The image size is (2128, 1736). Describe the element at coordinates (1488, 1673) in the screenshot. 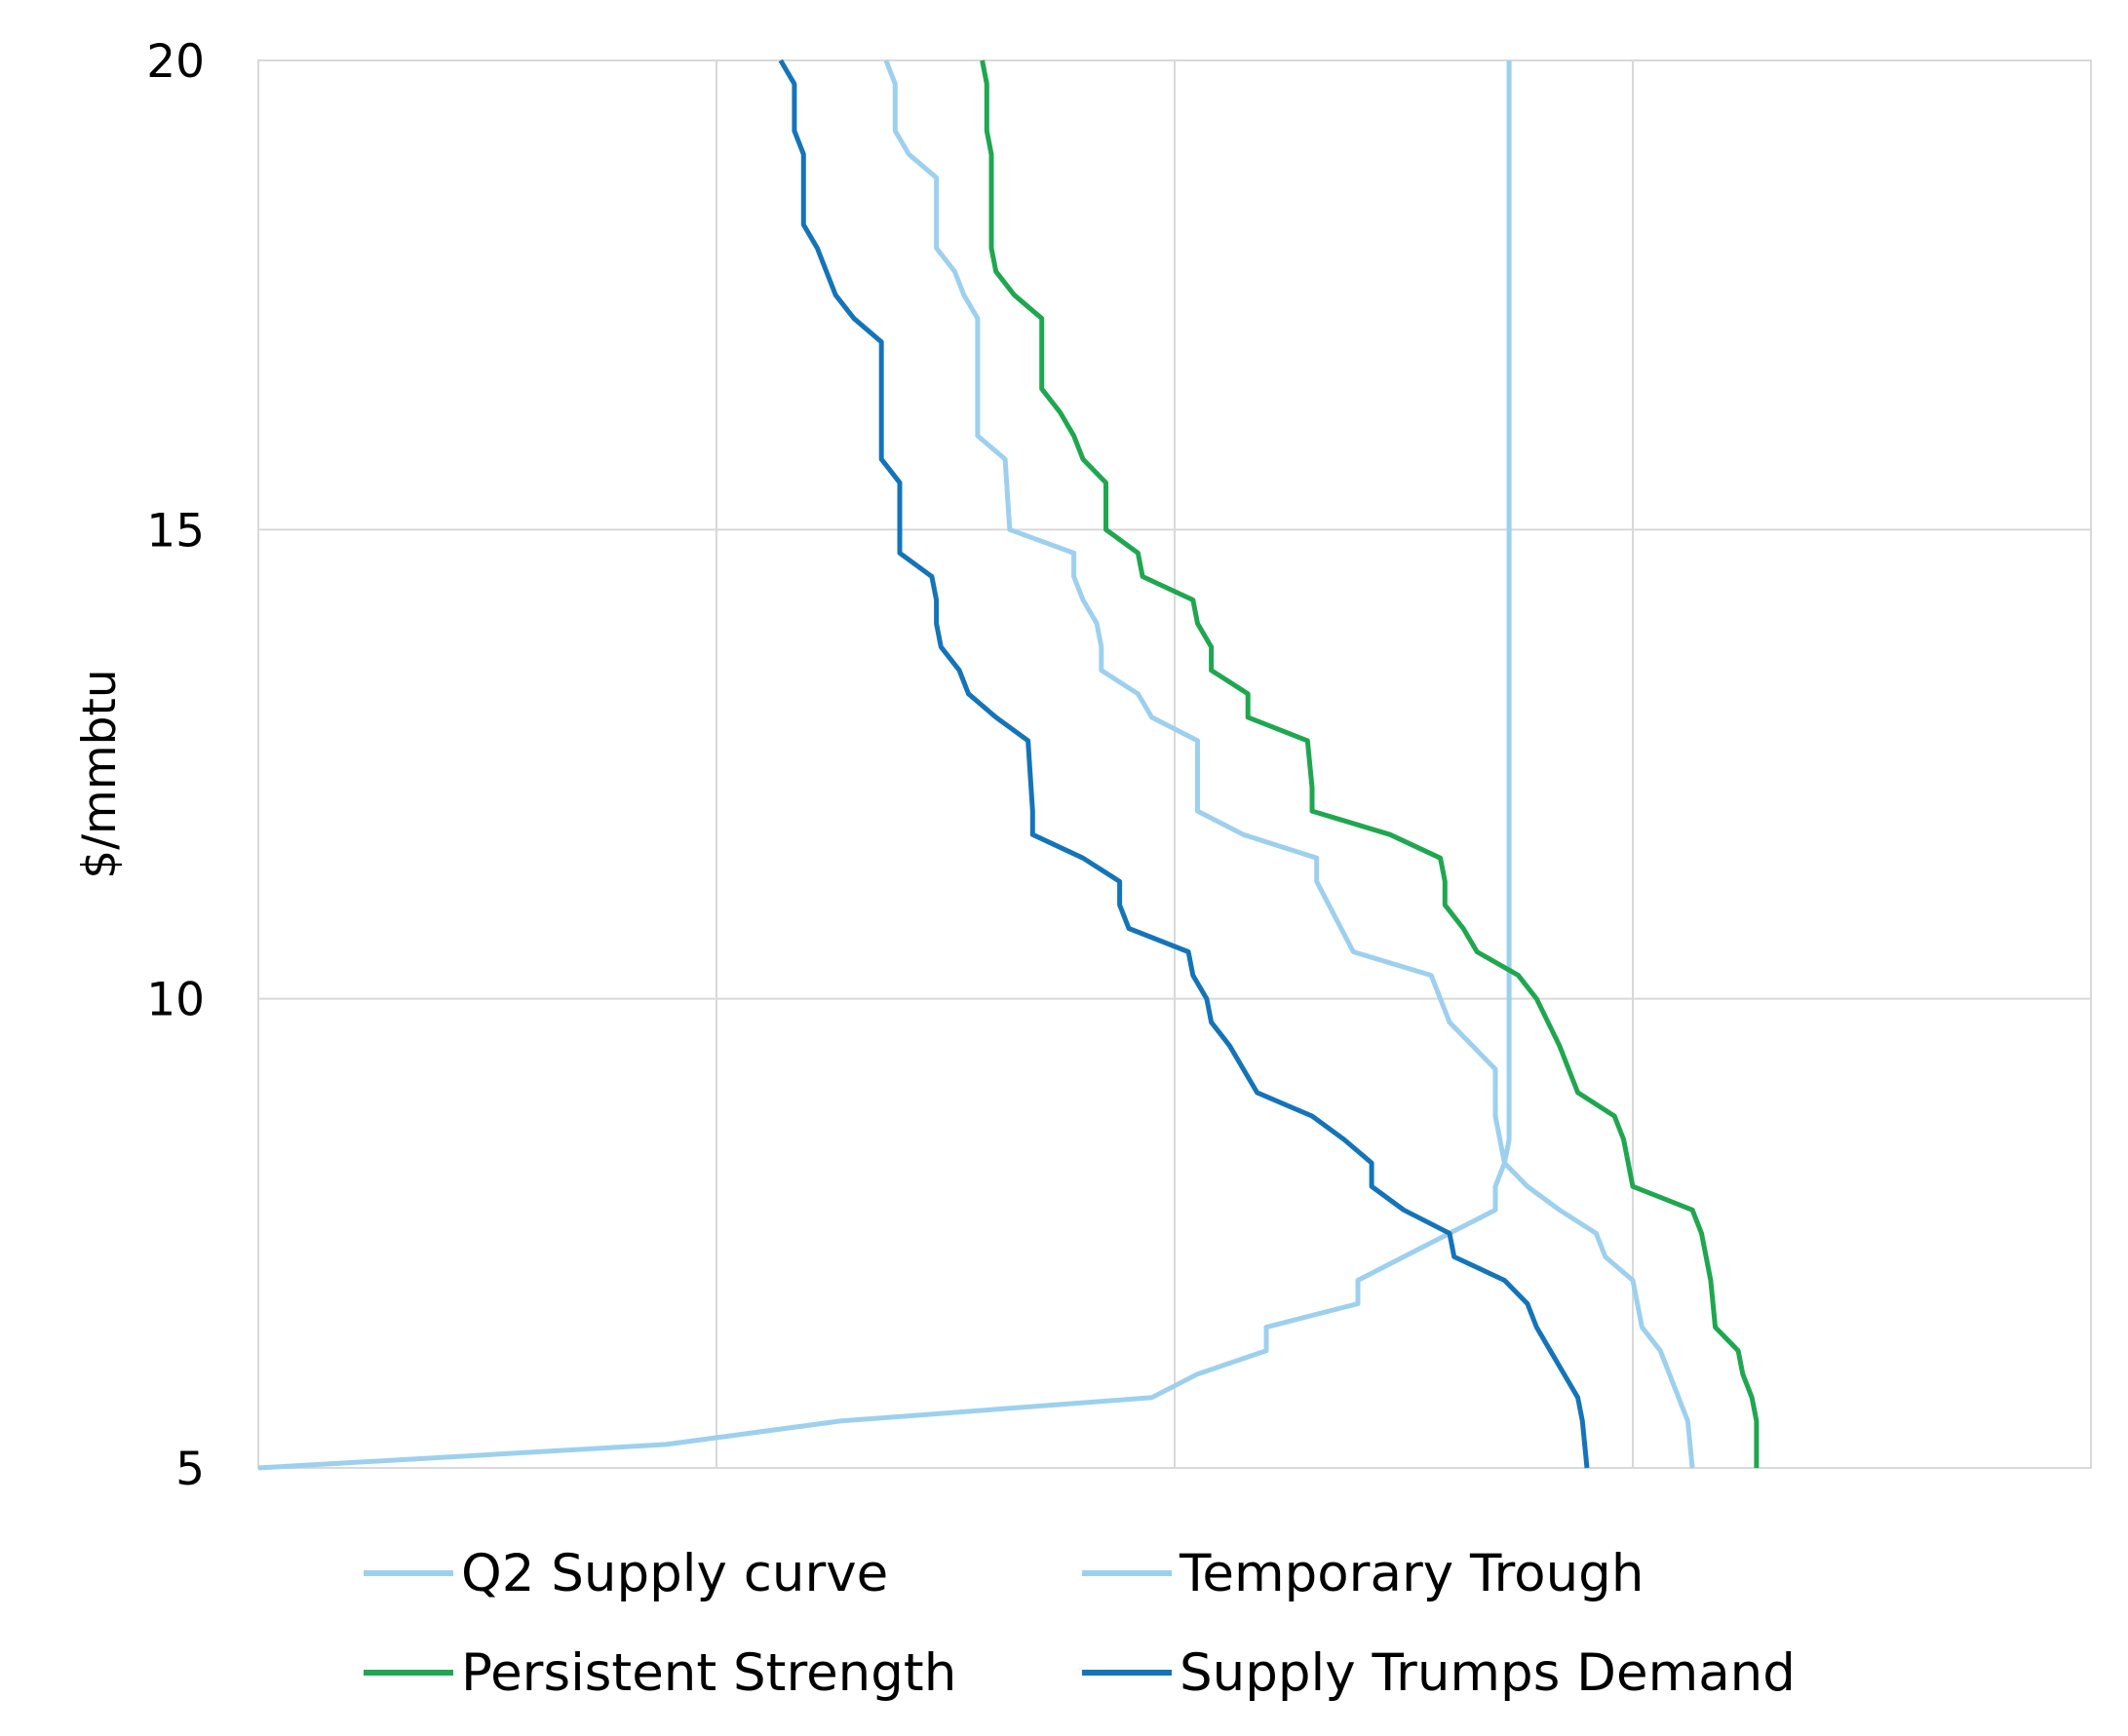

I see `legend-label-4: Supply Trumps Demand` at that location.